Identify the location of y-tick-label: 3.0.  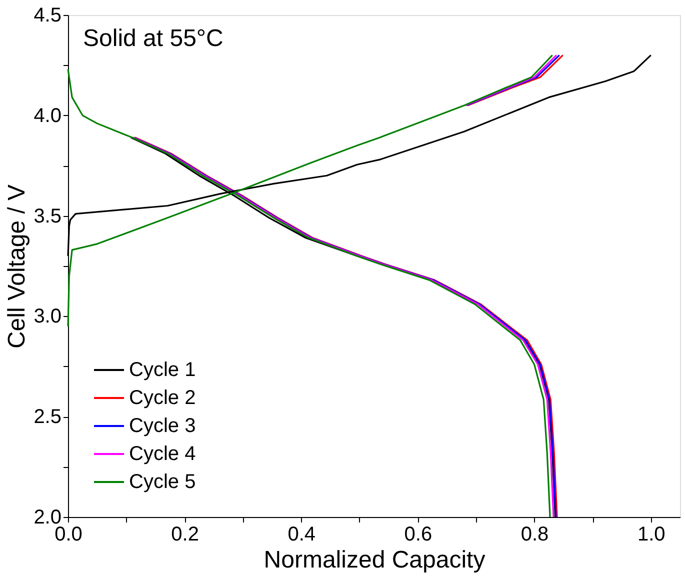
(48, 317).